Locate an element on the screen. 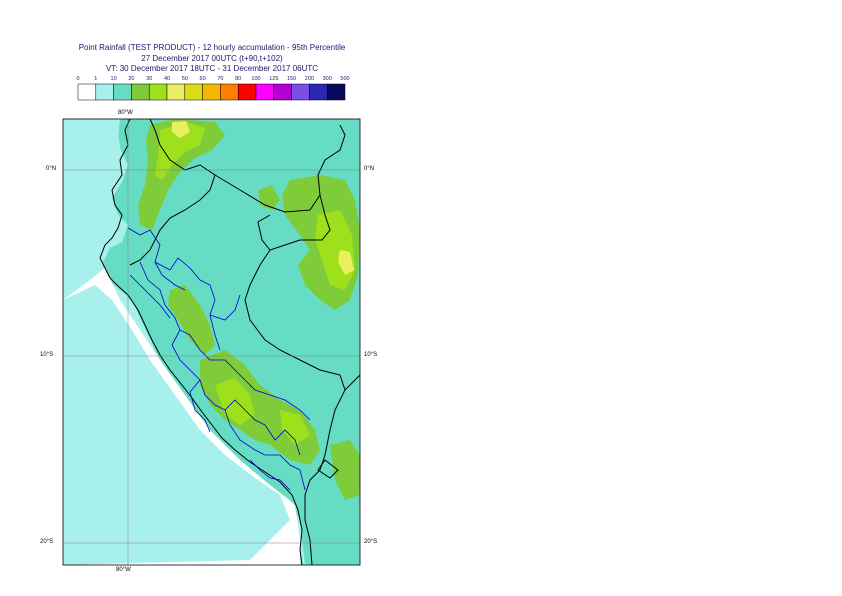  legend-tick-label: 20 is located at coordinates (131, 79).